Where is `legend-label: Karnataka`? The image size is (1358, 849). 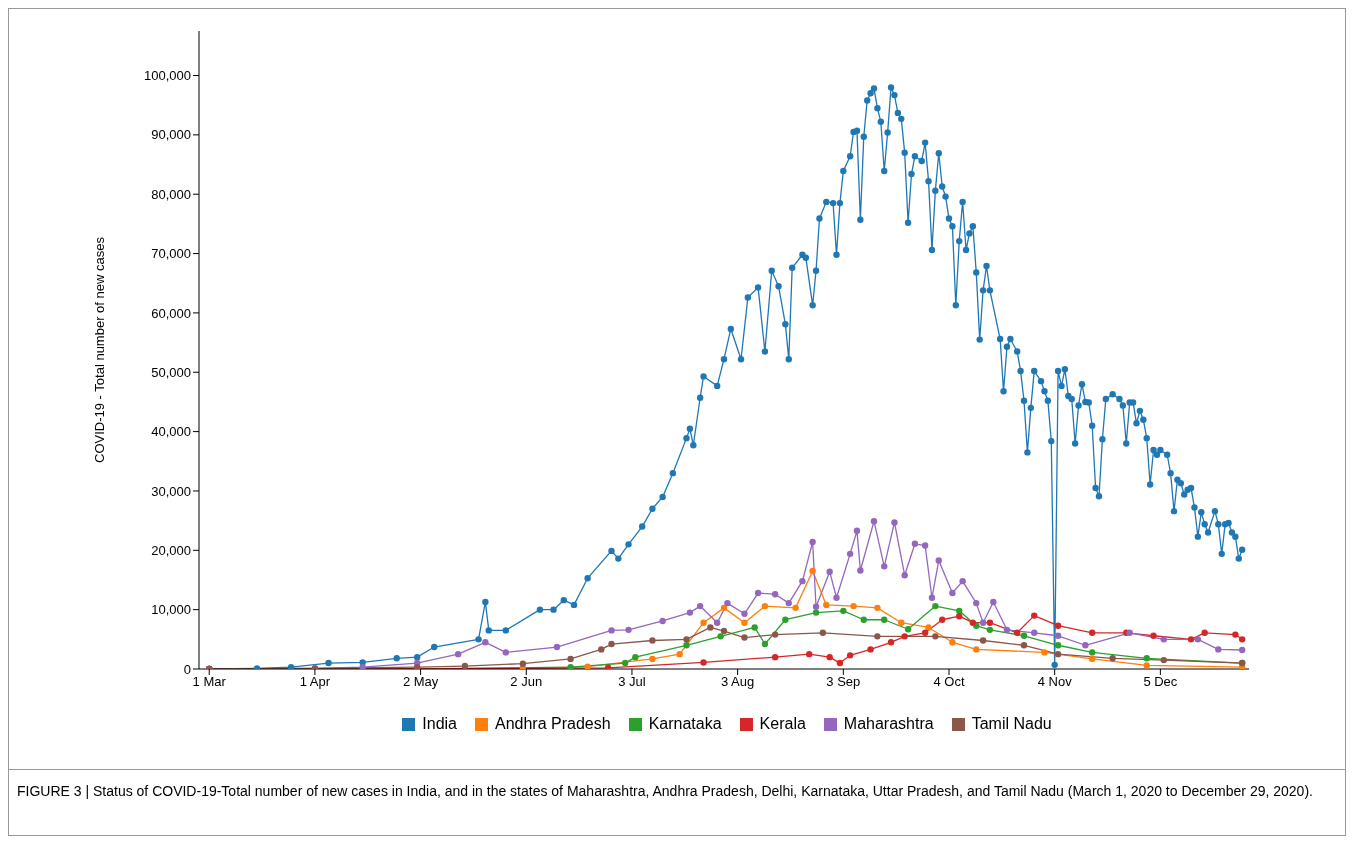 legend-label: Karnataka is located at coordinates (685, 724).